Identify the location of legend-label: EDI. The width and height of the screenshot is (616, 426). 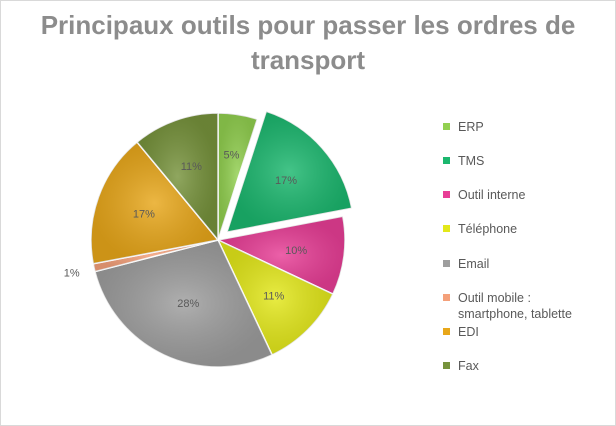
(468, 332).